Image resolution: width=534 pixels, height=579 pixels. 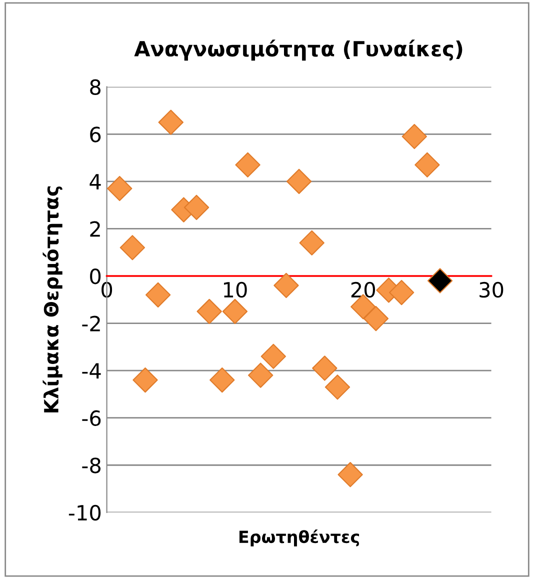 What do you see at coordinates (91, 370) in the screenshot?
I see `y-tick-label: -4` at bounding box center [91, 370].